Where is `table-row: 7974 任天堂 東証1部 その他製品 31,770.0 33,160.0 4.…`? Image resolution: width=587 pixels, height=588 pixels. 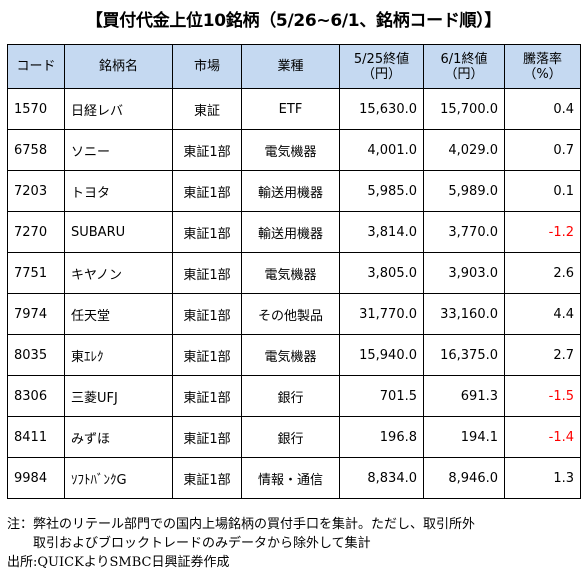
table-row: 7974 任天堂 東証1部 その他製品 31,770.0 33,160.0 4.… is located at coordinates (294, 314).